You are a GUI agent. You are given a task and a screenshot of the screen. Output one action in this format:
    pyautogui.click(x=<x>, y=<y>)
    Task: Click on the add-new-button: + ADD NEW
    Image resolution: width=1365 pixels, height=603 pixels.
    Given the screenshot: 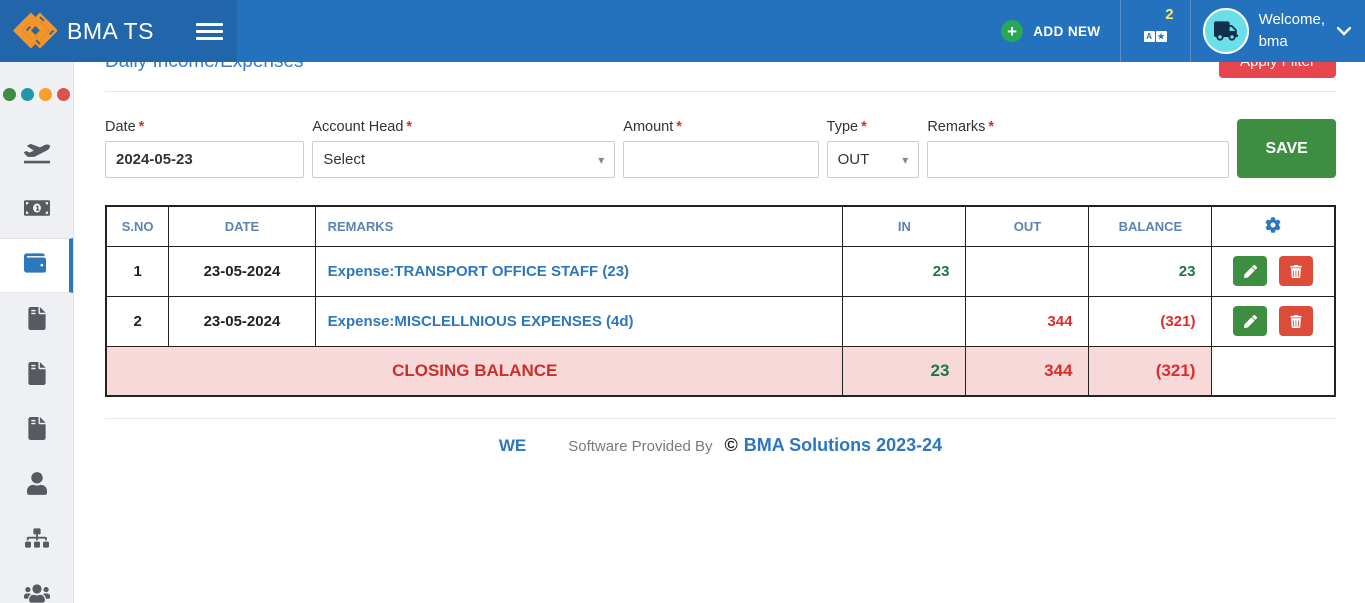 What is the action you would take?
    pyautogui.click(x=1050, y=31)
    